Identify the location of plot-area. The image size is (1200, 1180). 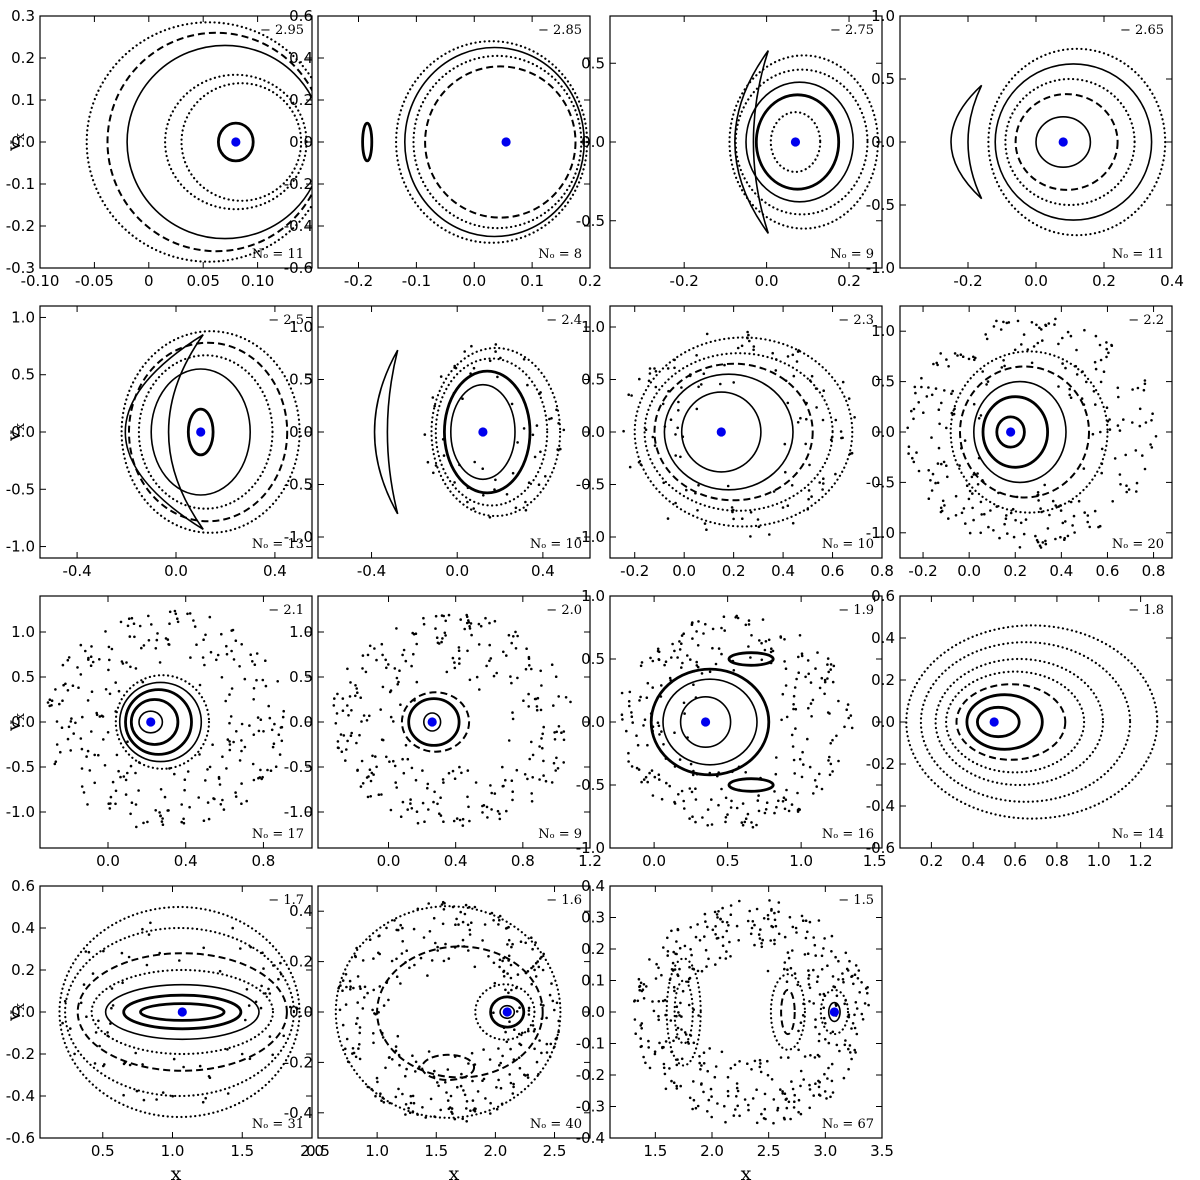
(469, 431).